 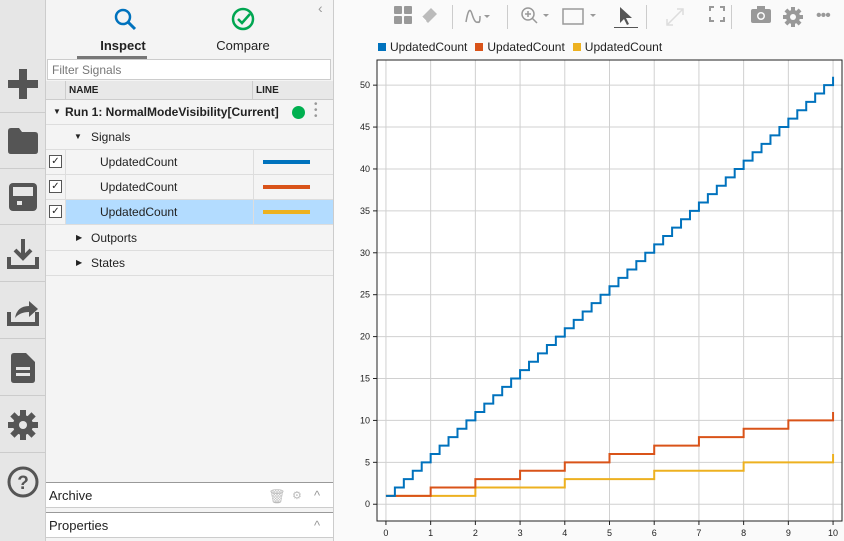 I want to click on name-column-header: NAME, so click(x=159, y=90).